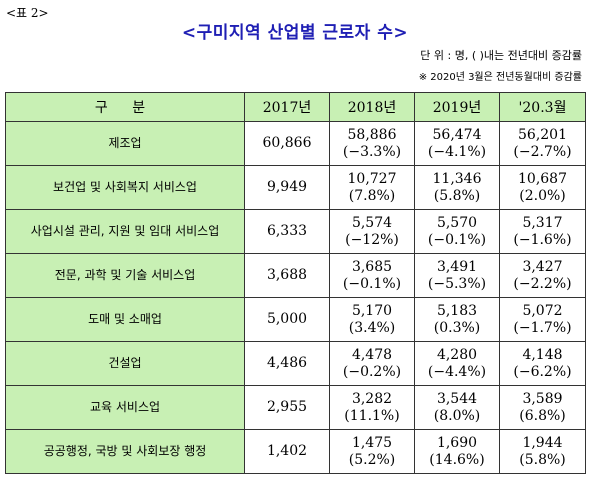  I want to click on value-2018: 1,475, so click(372, 442).